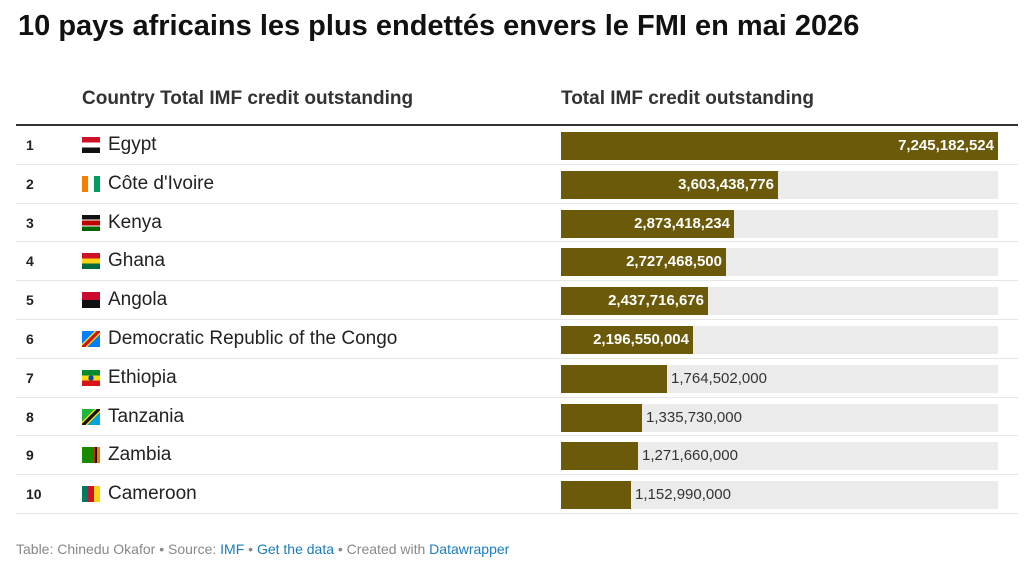  What do you see at coordinates (517, 300) in the screenshot?
I see `table-row: 5 Angola 2,437,716,676` at bounding box center [517, 300].